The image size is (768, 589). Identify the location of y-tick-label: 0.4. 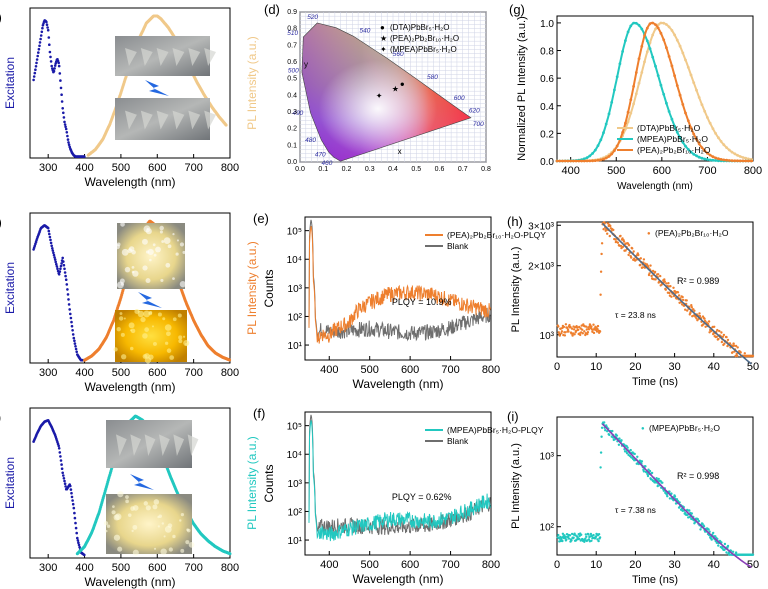
(547, 107).